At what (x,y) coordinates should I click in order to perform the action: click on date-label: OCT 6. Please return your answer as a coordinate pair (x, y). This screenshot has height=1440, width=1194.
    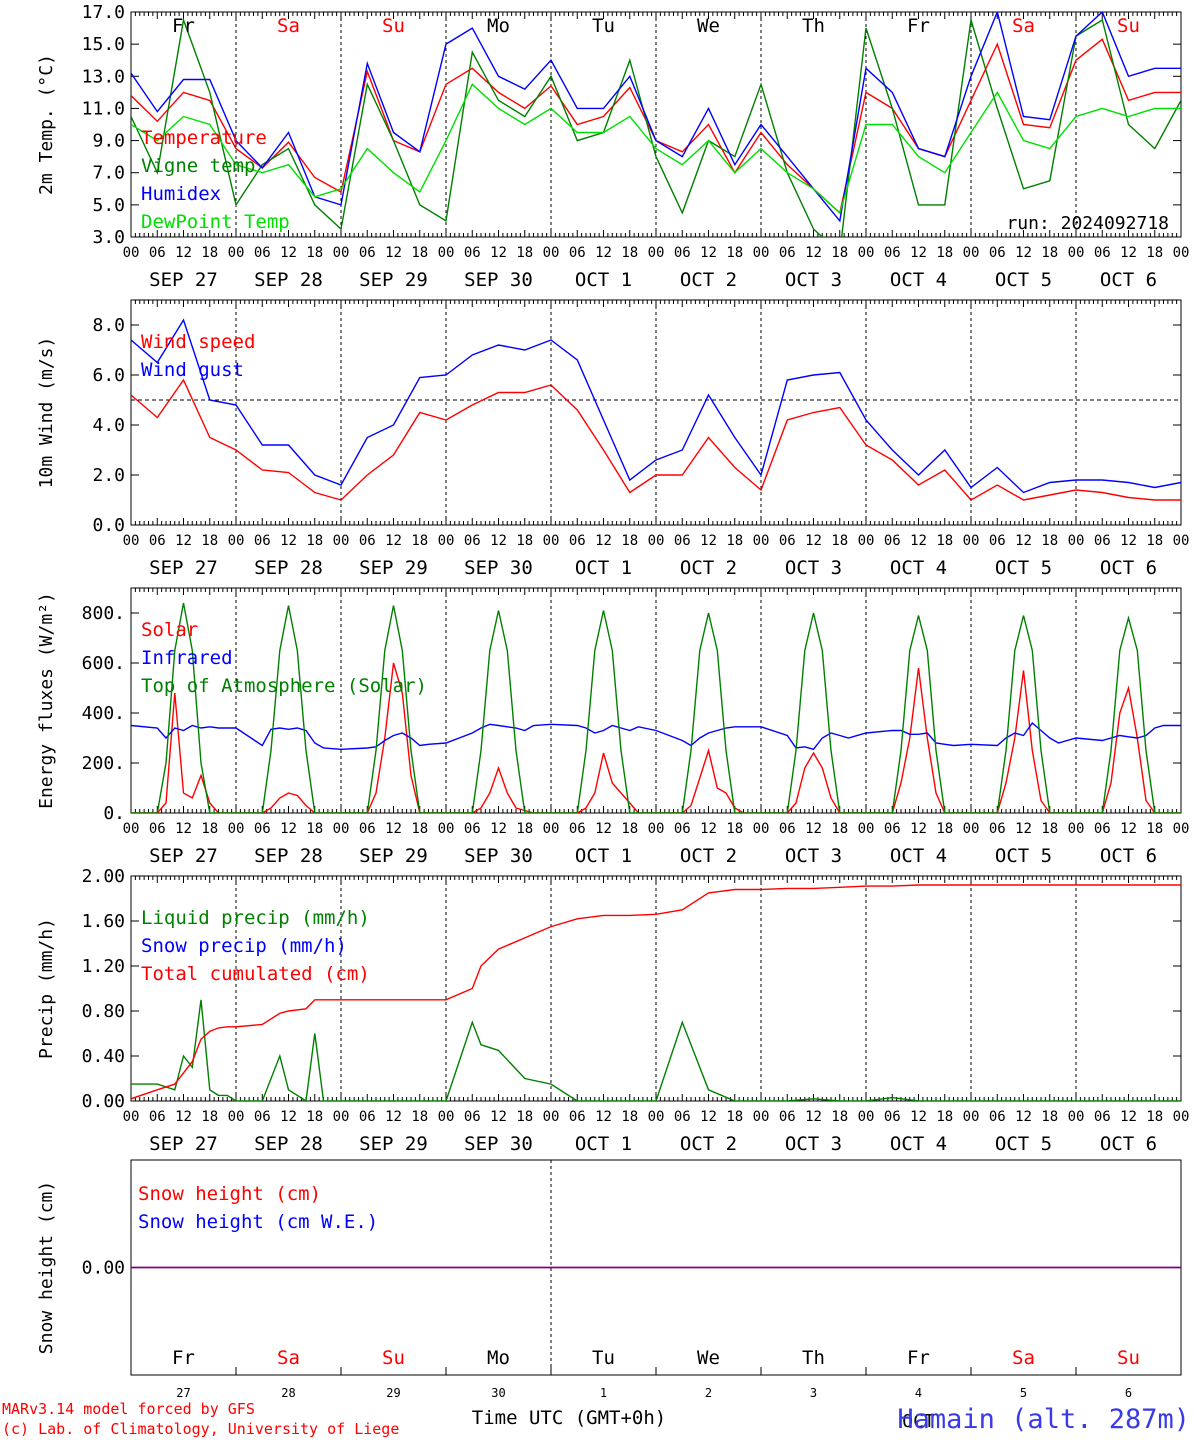
    Looking at the image, I should click on (1128, 856).